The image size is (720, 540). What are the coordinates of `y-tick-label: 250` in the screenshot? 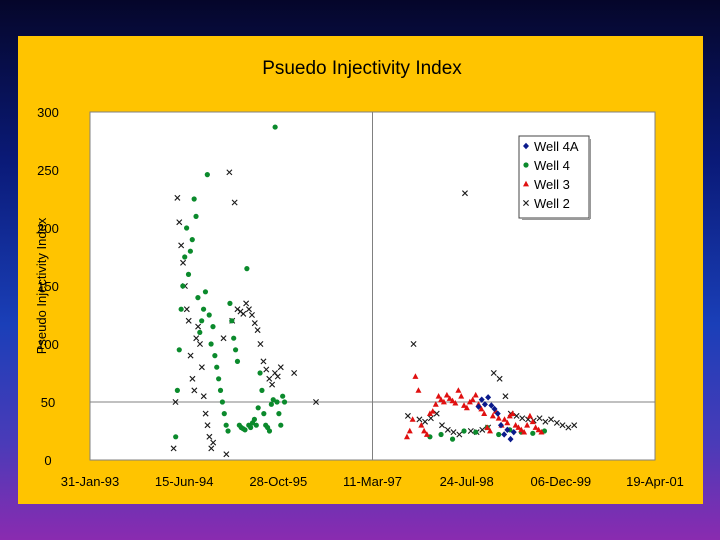 It's located at (48, 170).